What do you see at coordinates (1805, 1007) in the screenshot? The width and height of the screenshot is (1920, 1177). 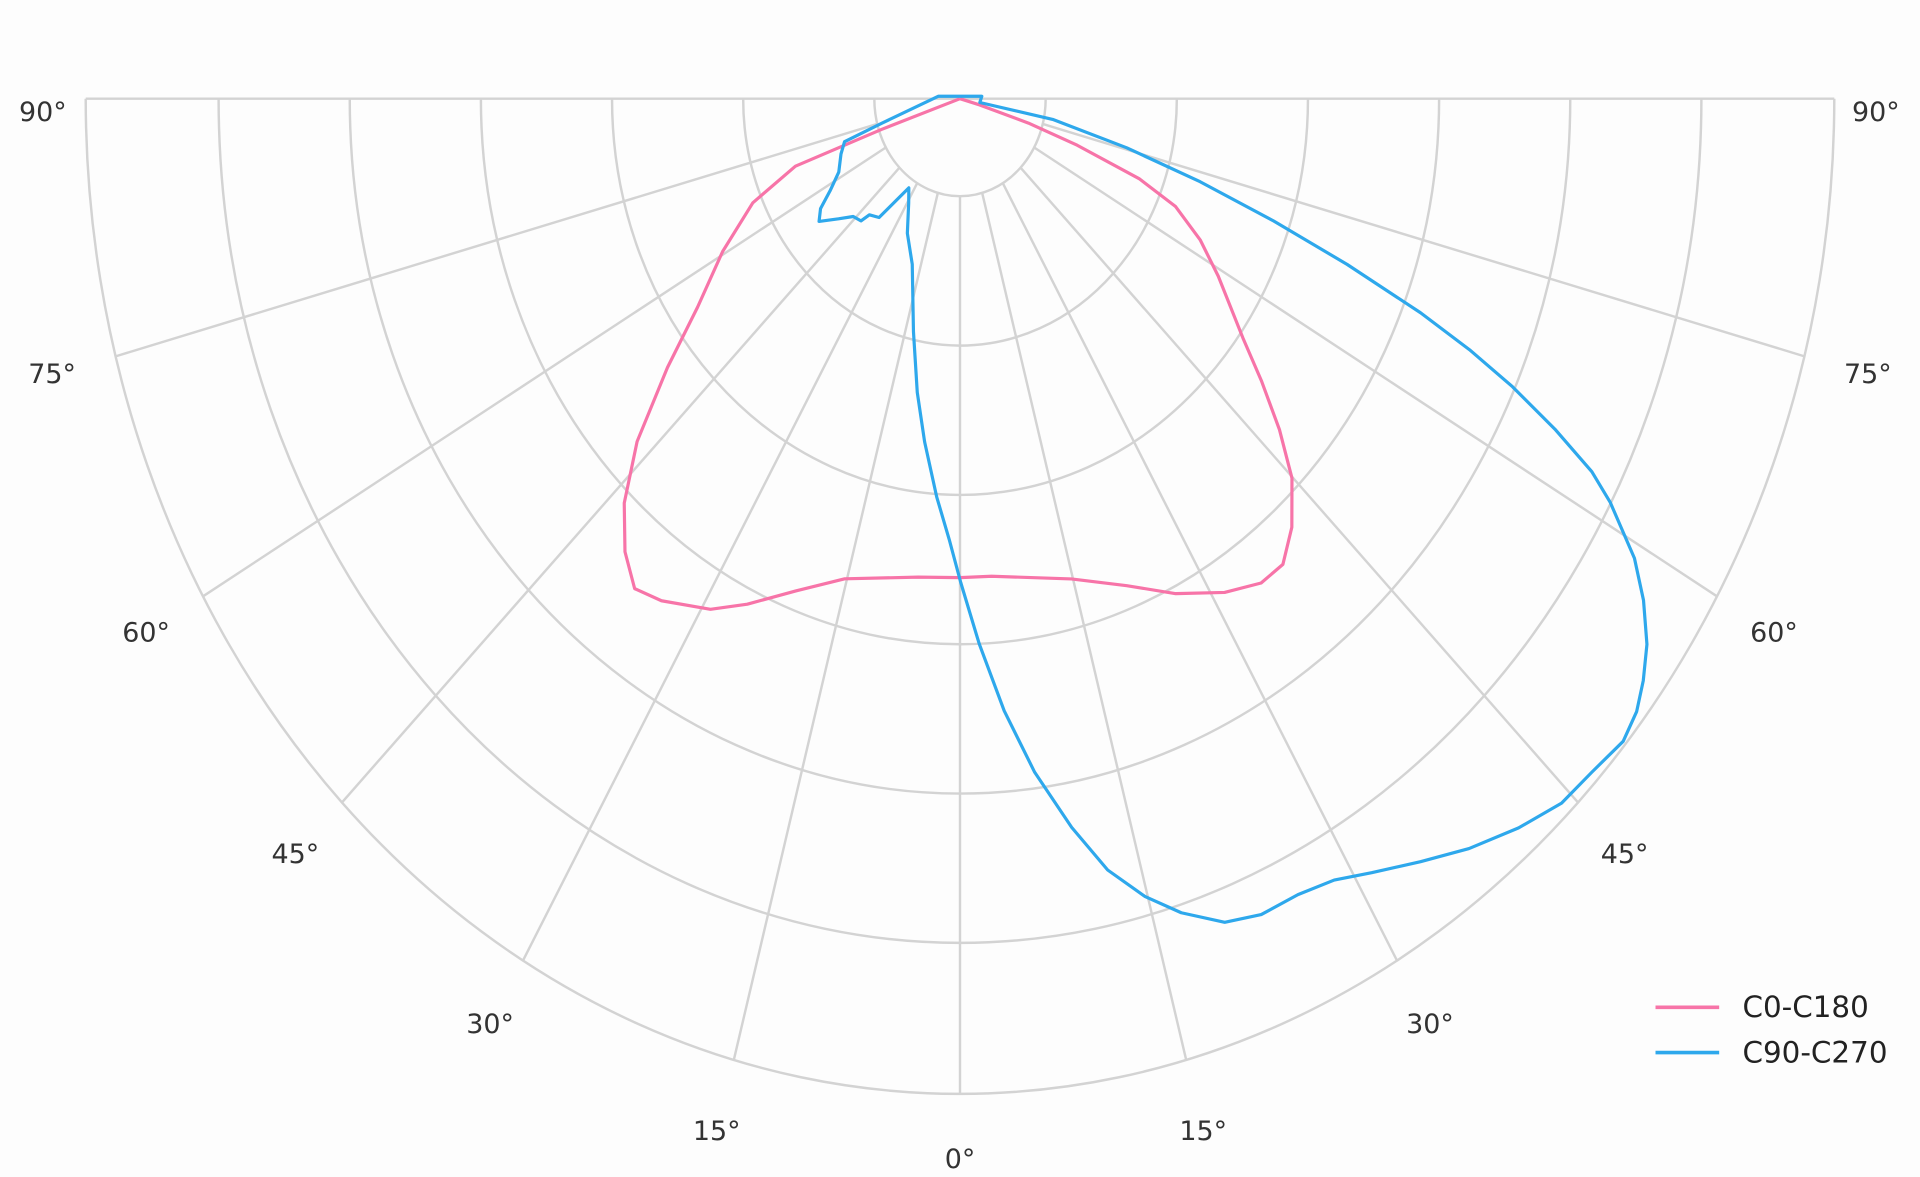 I see `legend-label-c0-c180: C0-C180` at bounding box center [1805, 1007].